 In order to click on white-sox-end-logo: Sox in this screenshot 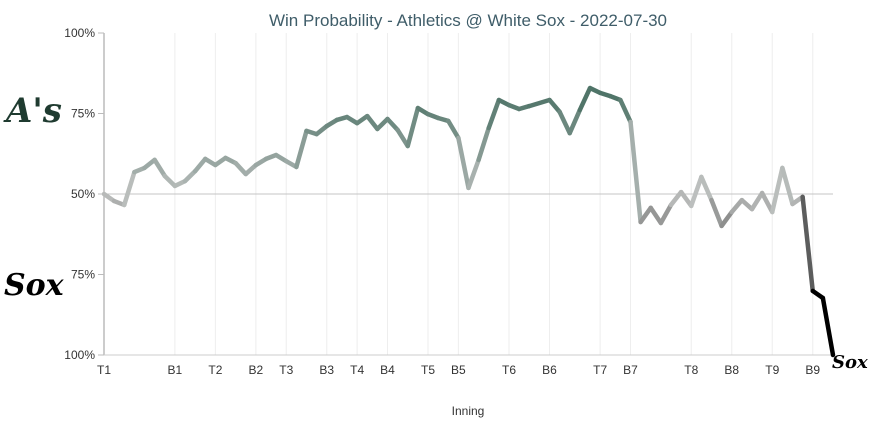, I will do `click(850, 362)`.